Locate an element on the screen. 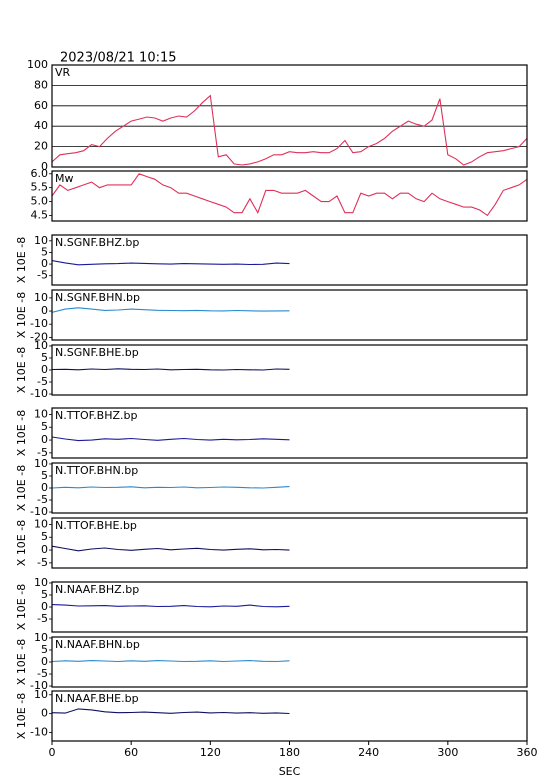 The image size is (554, 781). x-tick-label: 120 is located at coordinates (210, 752).